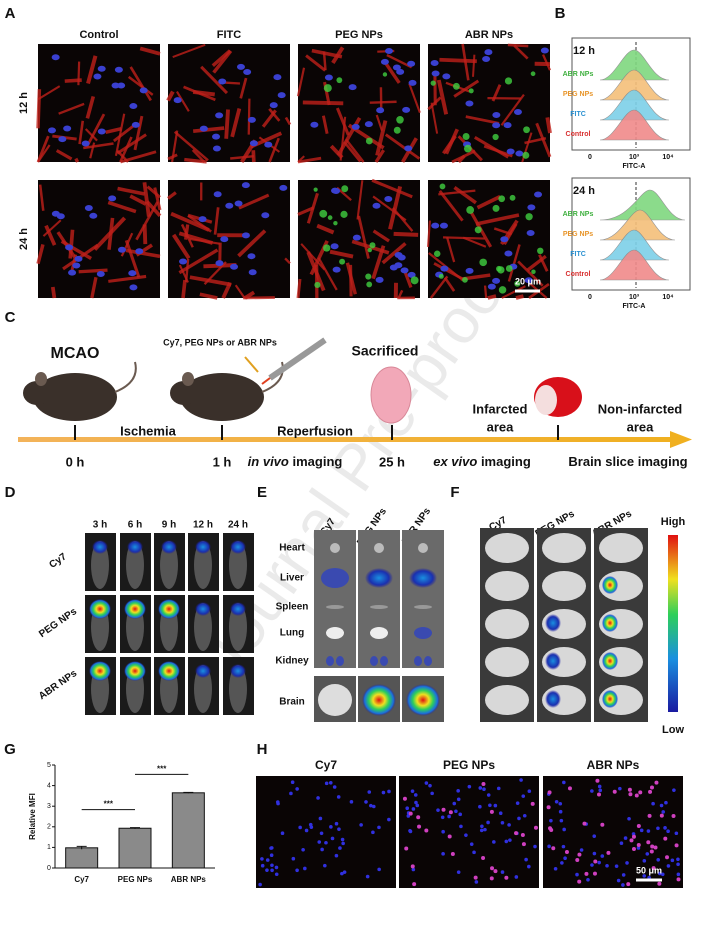 The image size is (719, 926). I want to click on x-tick-label: 10³, so click(634, 297).